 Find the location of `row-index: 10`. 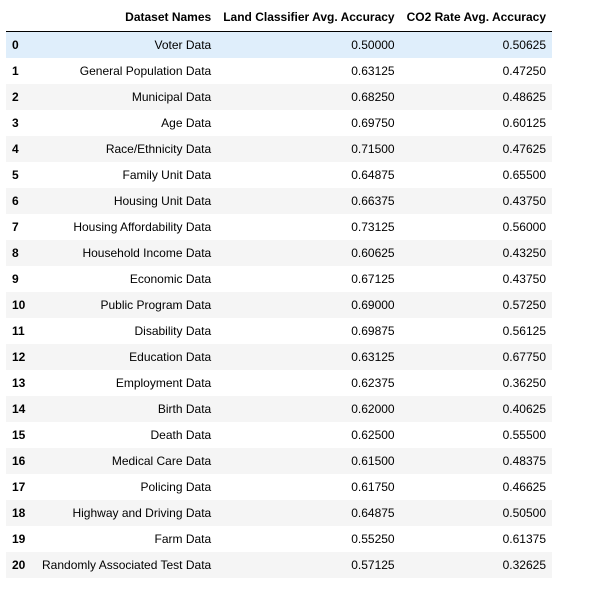

row-index: 10 is located at coordinates (19, 304).